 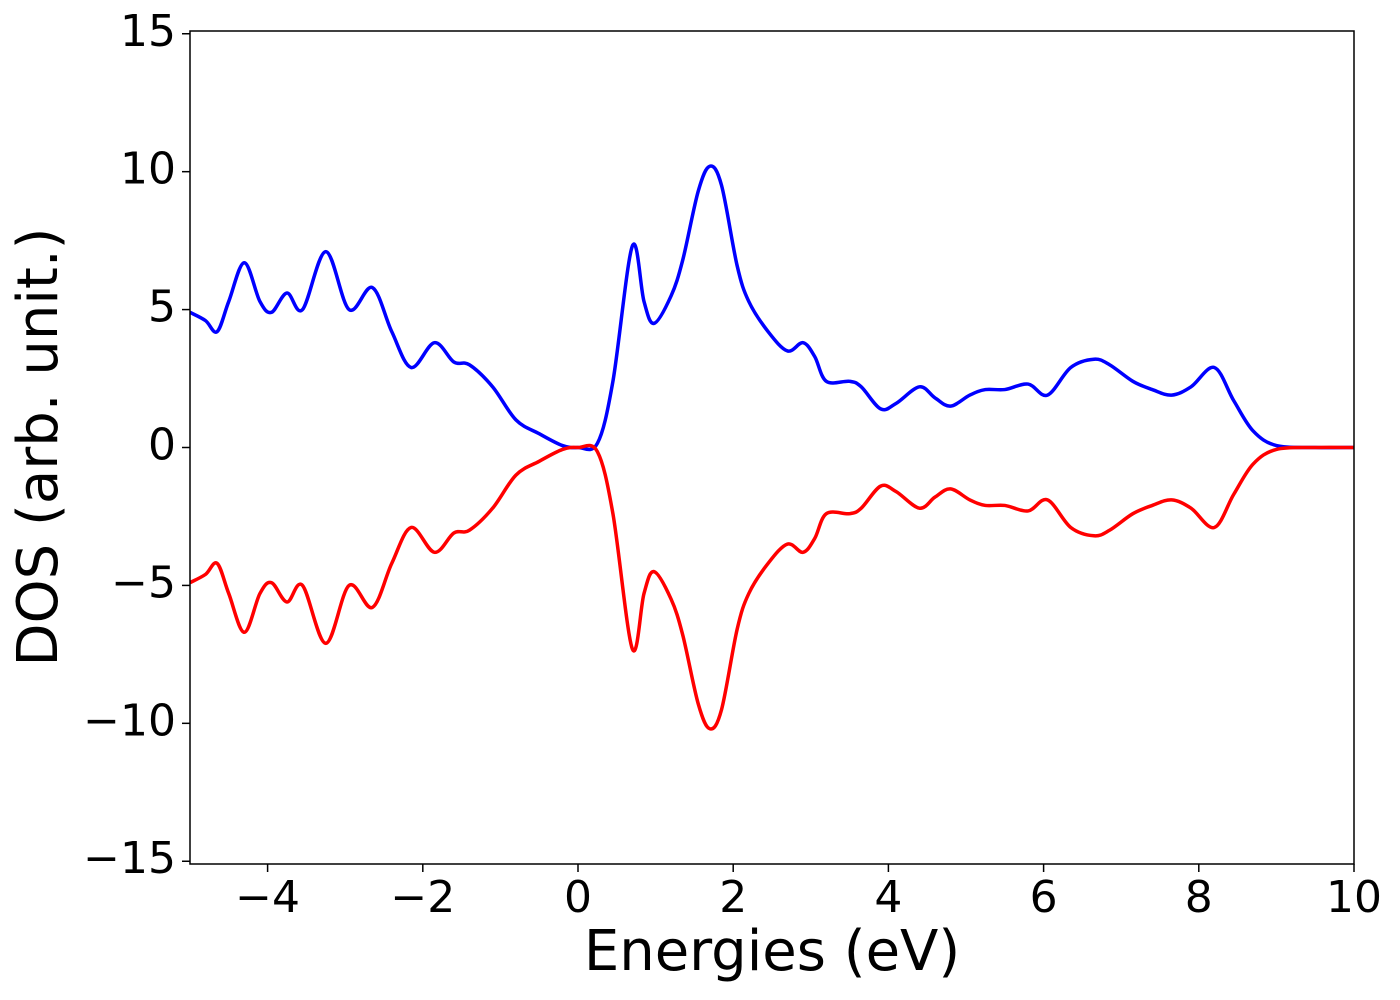 What do you see at coordinates (1044, 897) in the screenshot?
I see `x-tick-label: 6` at bounding box center [1044, 897].